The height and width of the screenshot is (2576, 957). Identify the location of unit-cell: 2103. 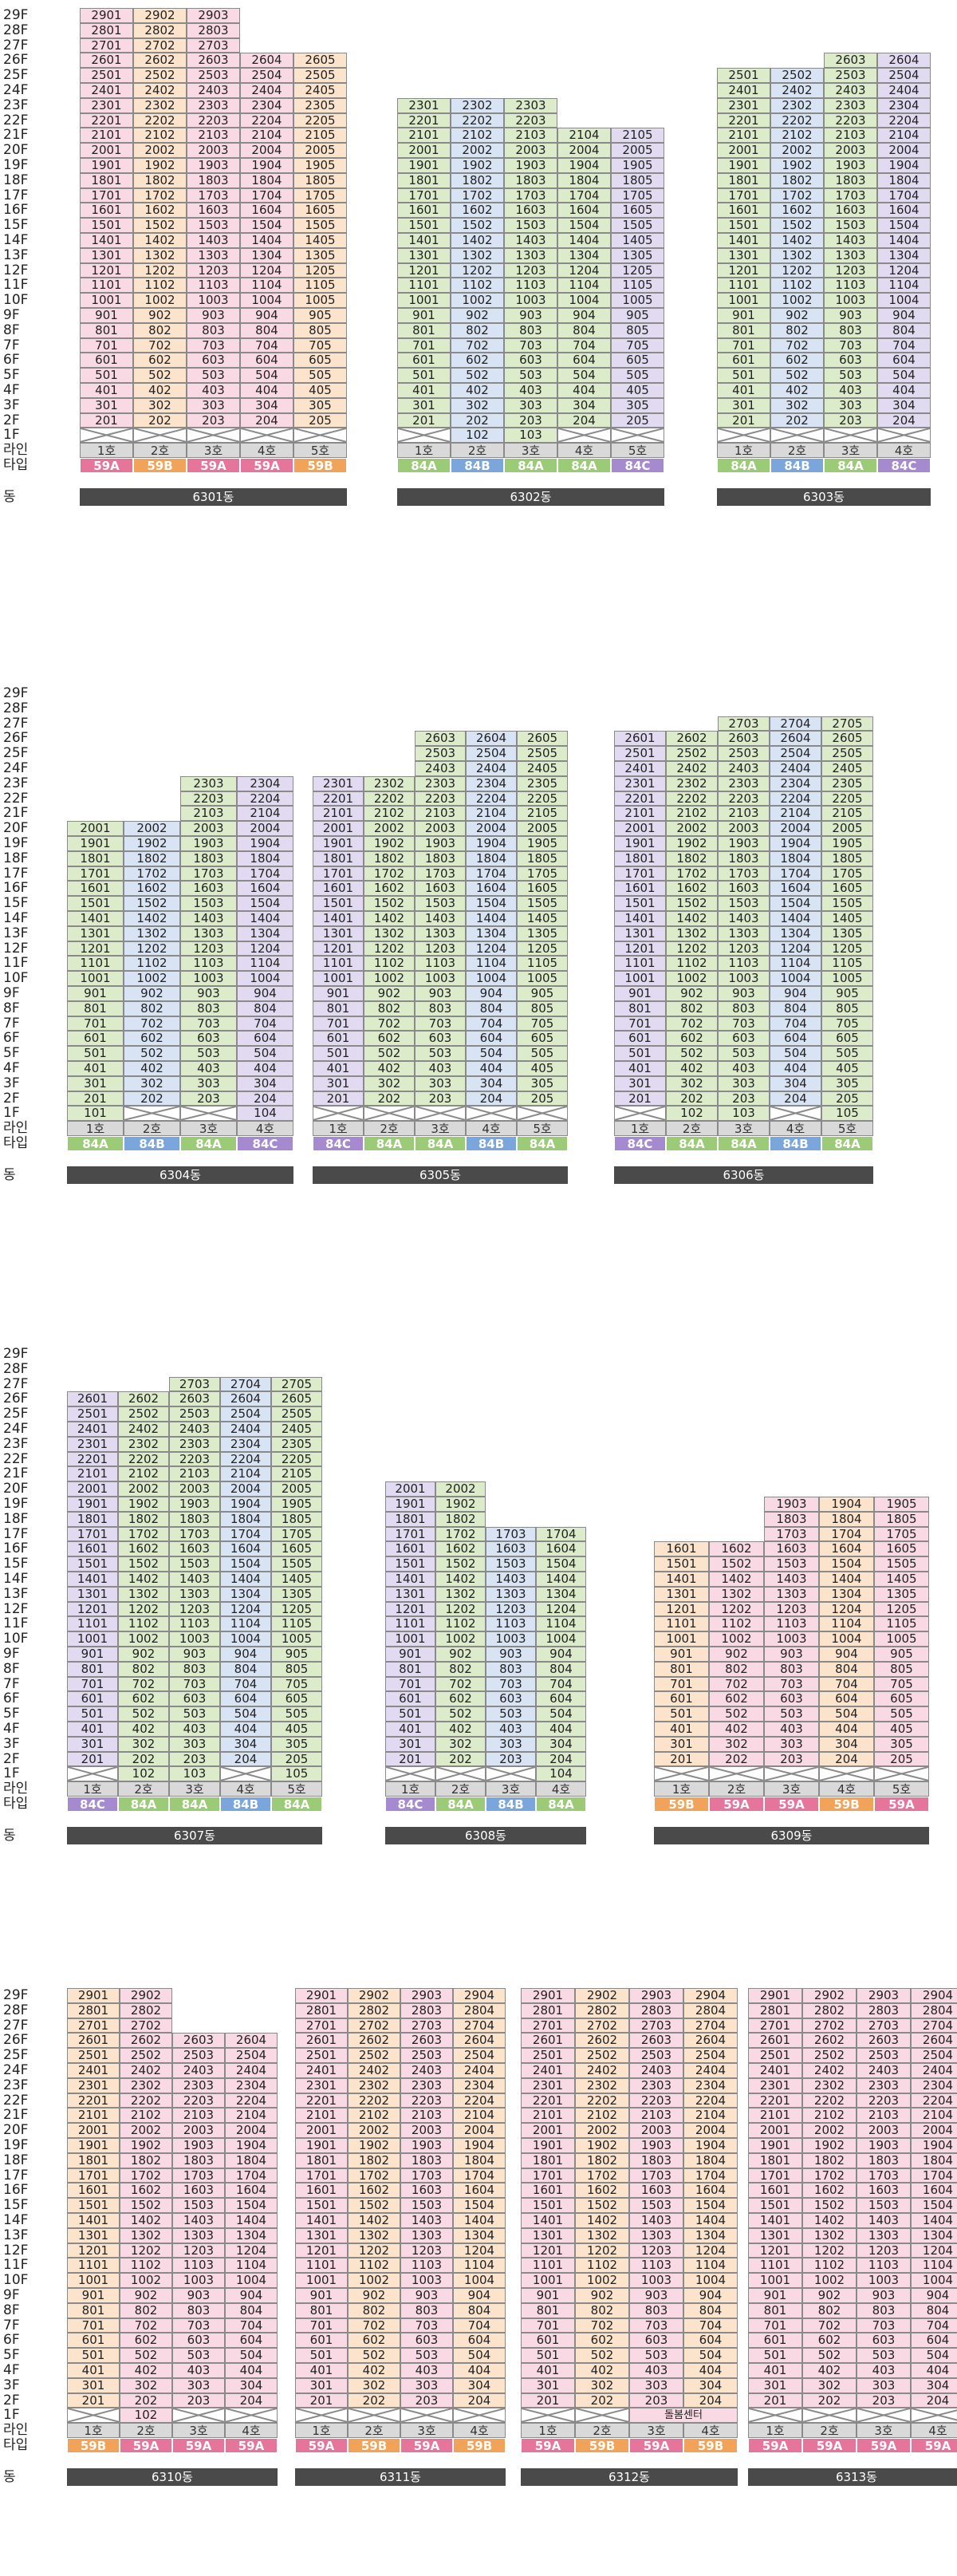
(199, 2116).